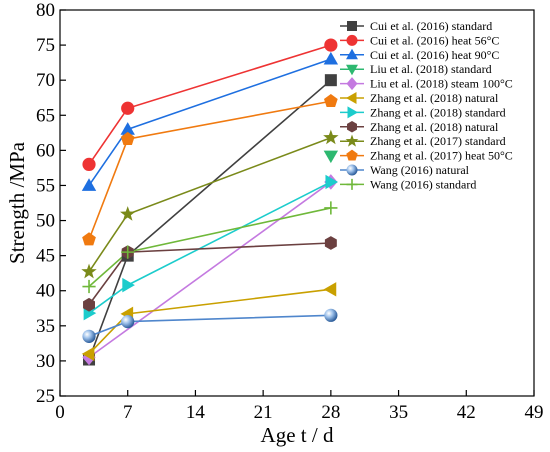 Image resolution: width=550 pixels, height=452 pixels. What do you see at coordinates (438, 141) in the screenshot?
I see `legend-label: Zhang et al. (2017) standard` at bounding box center [438, 141].